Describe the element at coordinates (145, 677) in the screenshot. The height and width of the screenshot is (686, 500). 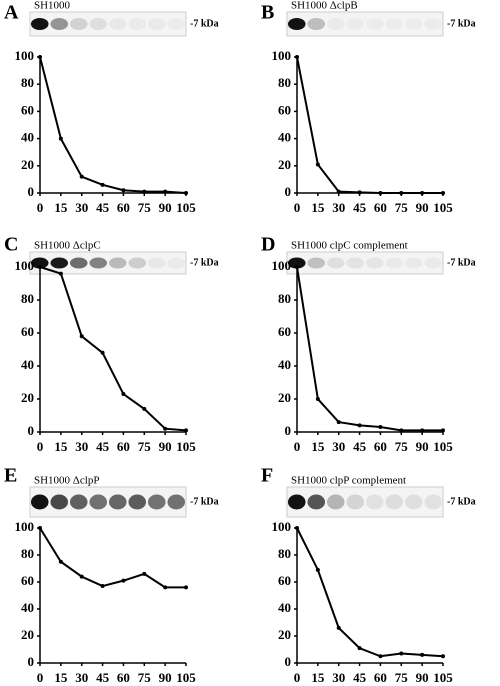
I see `x-tick-label: 75` at that location.